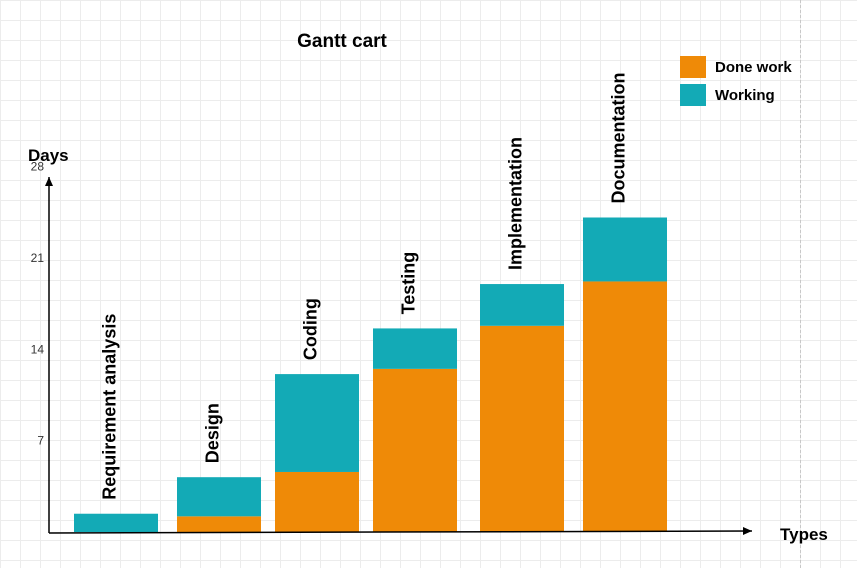 This screenshot has width=857, height=568. I want to click on y-tick-group: 7 14 21 28, so click(38, 304).